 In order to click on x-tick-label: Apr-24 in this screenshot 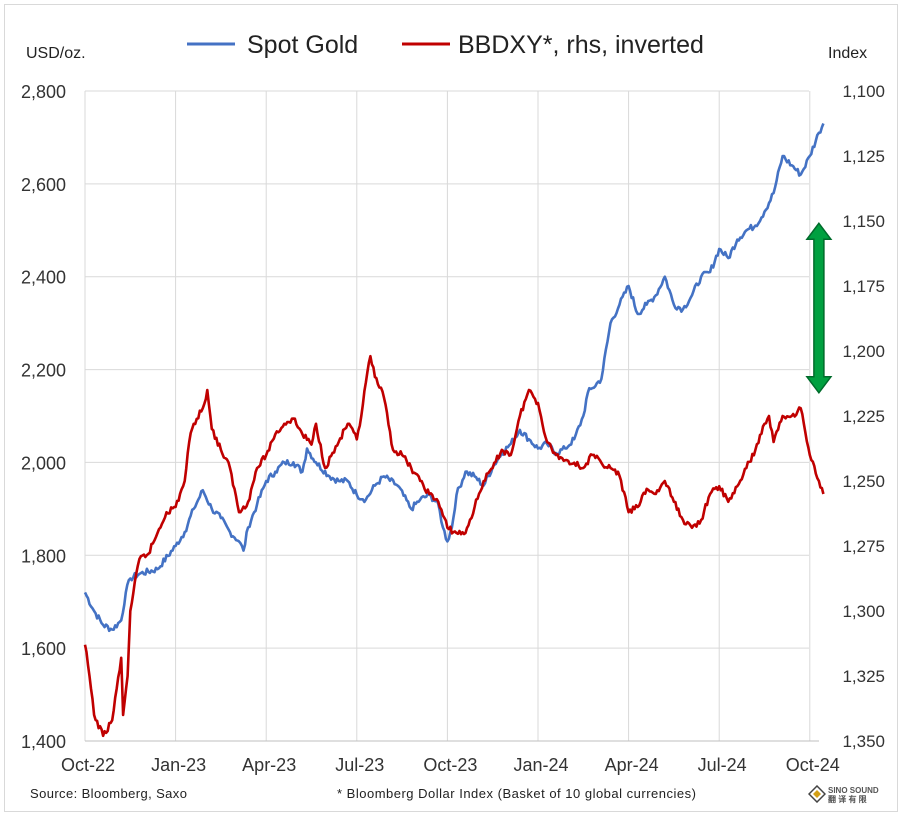, I will do `click(632, 765)`.